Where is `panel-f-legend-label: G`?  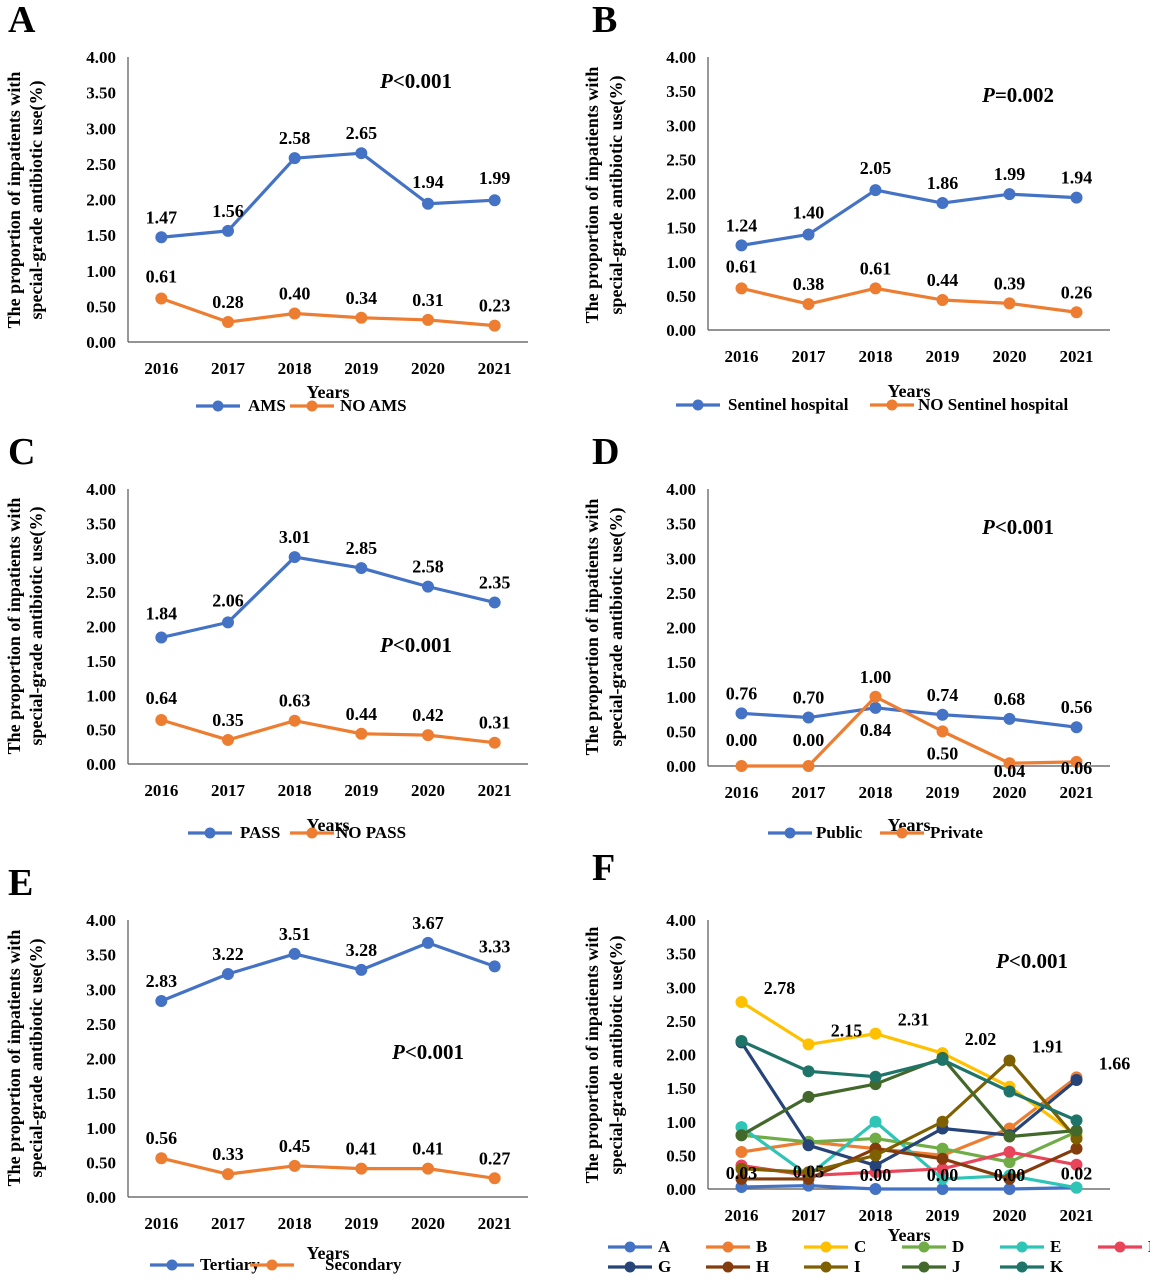
panel-f-legend-label: G is located at coordinates (664, 1266).